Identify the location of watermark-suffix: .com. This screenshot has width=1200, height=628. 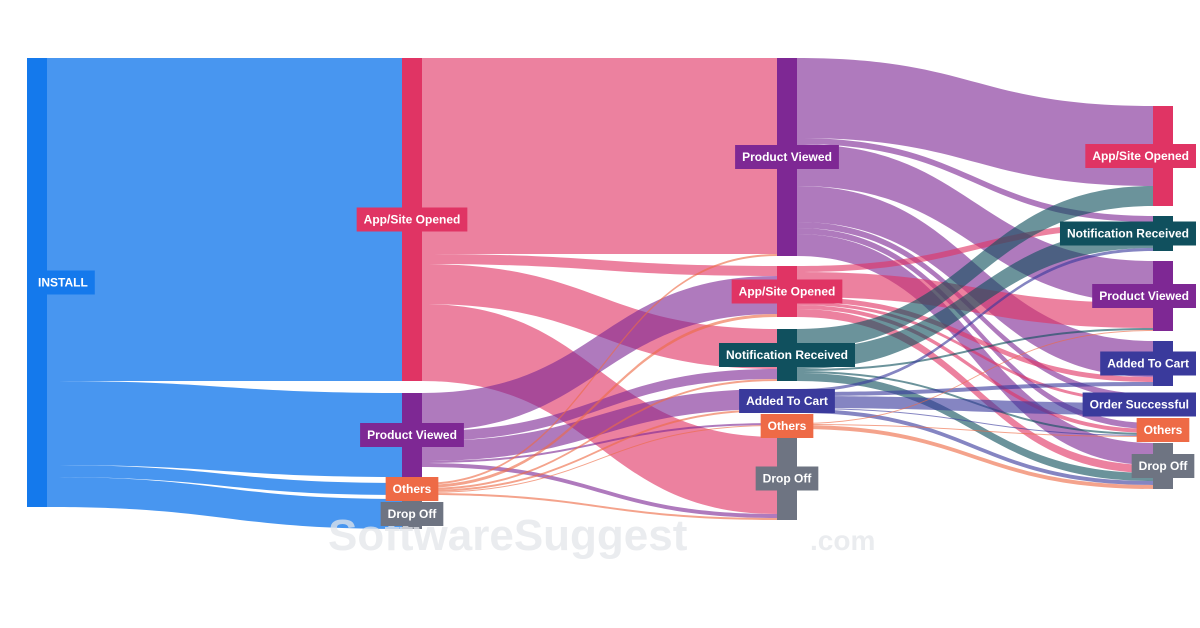
(842, 540).